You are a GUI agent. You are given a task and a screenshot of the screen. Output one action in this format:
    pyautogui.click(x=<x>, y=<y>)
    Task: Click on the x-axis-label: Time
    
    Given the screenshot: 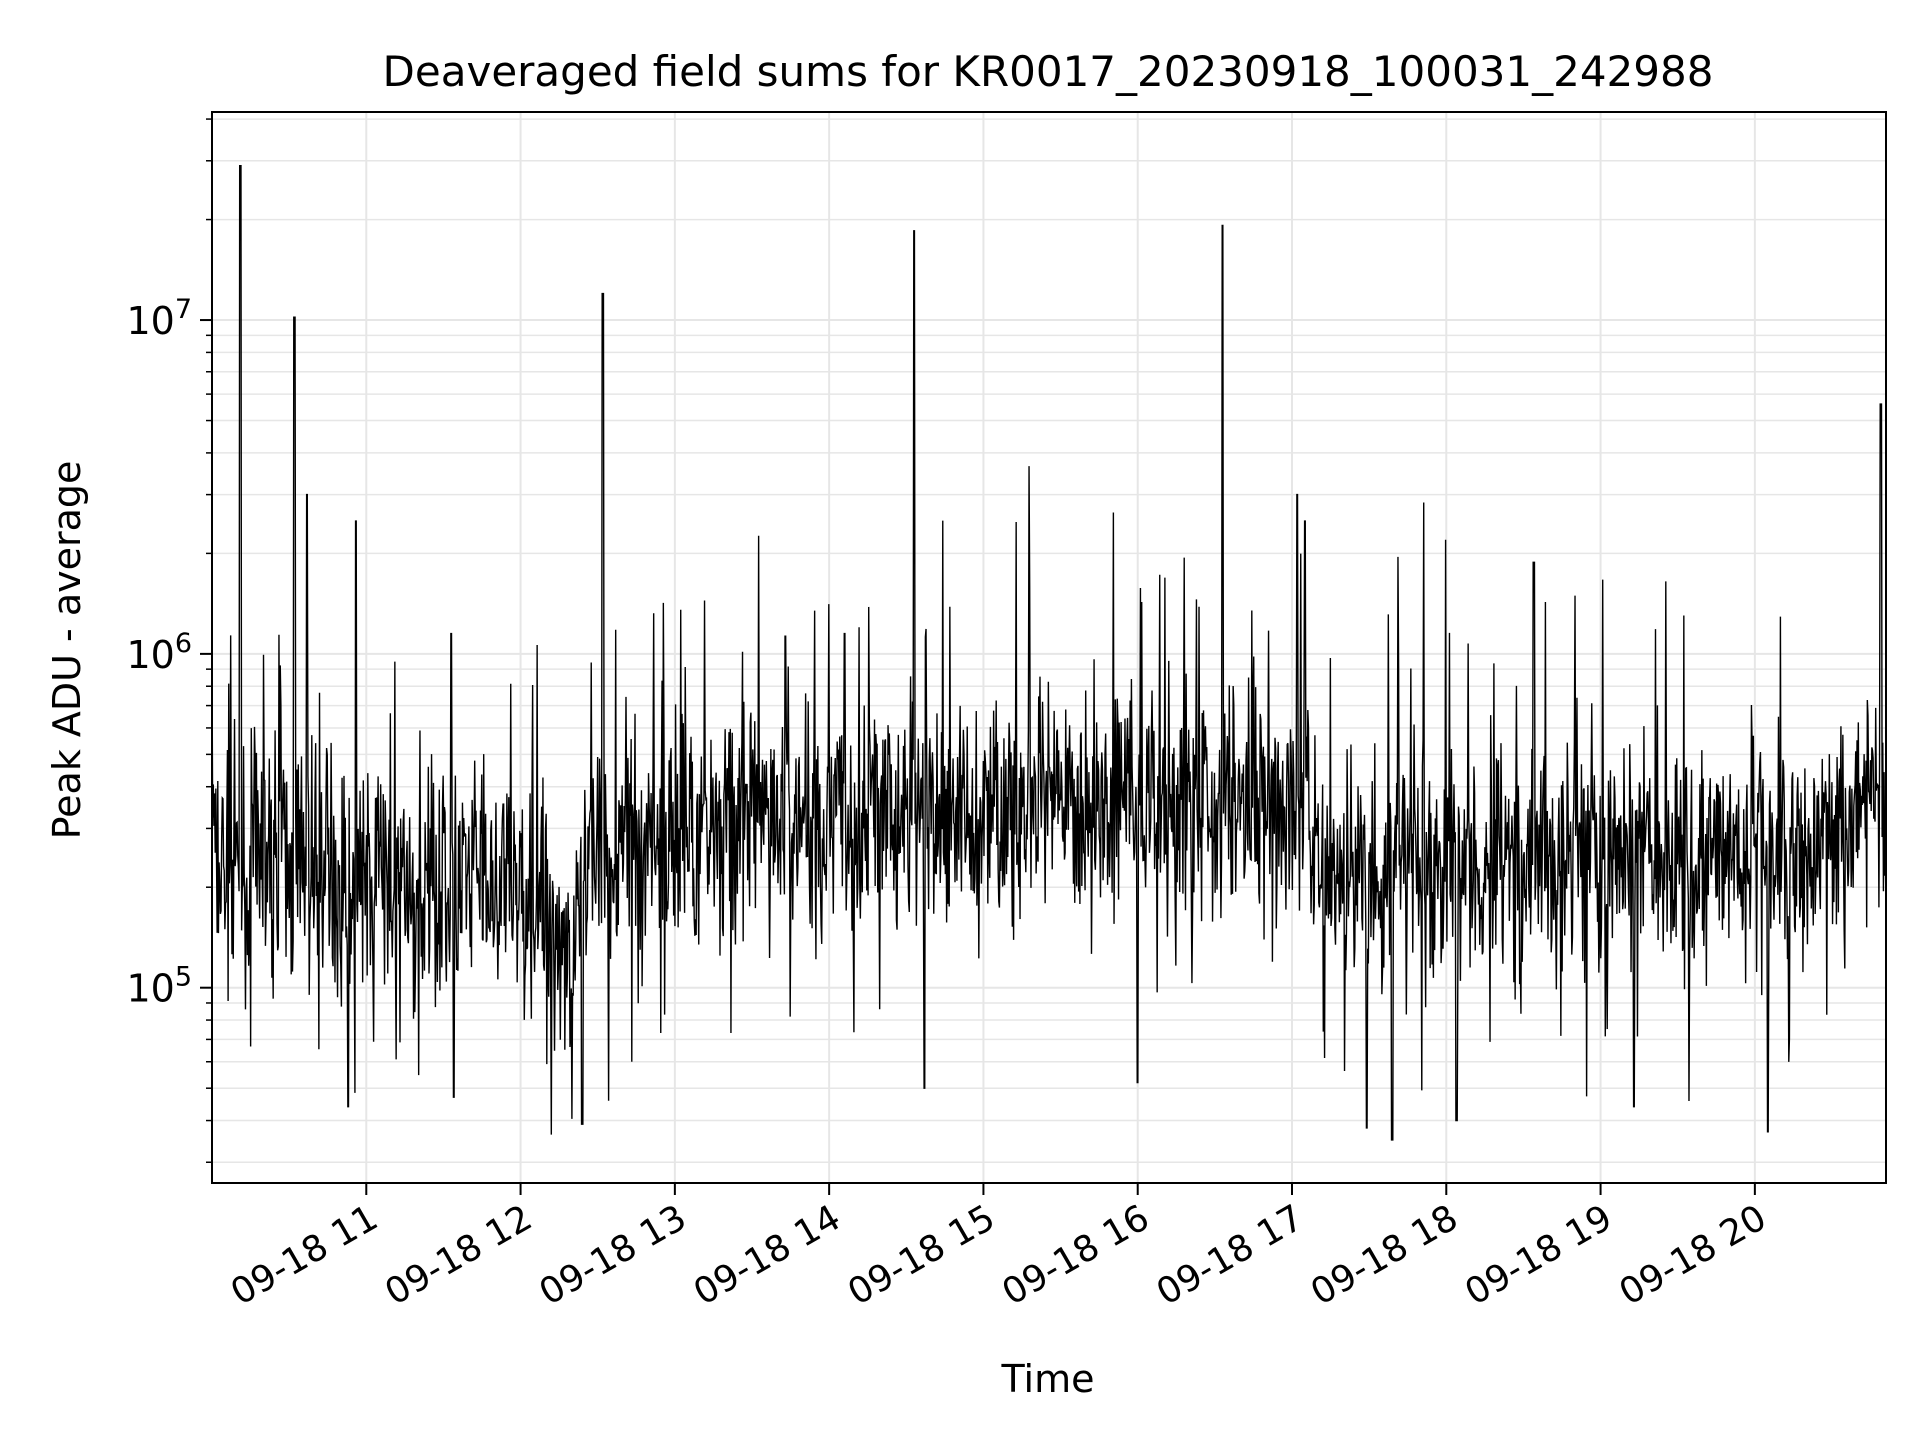 What is the action you would take?
    pyautogui.click(x=1048, y=1379)
    